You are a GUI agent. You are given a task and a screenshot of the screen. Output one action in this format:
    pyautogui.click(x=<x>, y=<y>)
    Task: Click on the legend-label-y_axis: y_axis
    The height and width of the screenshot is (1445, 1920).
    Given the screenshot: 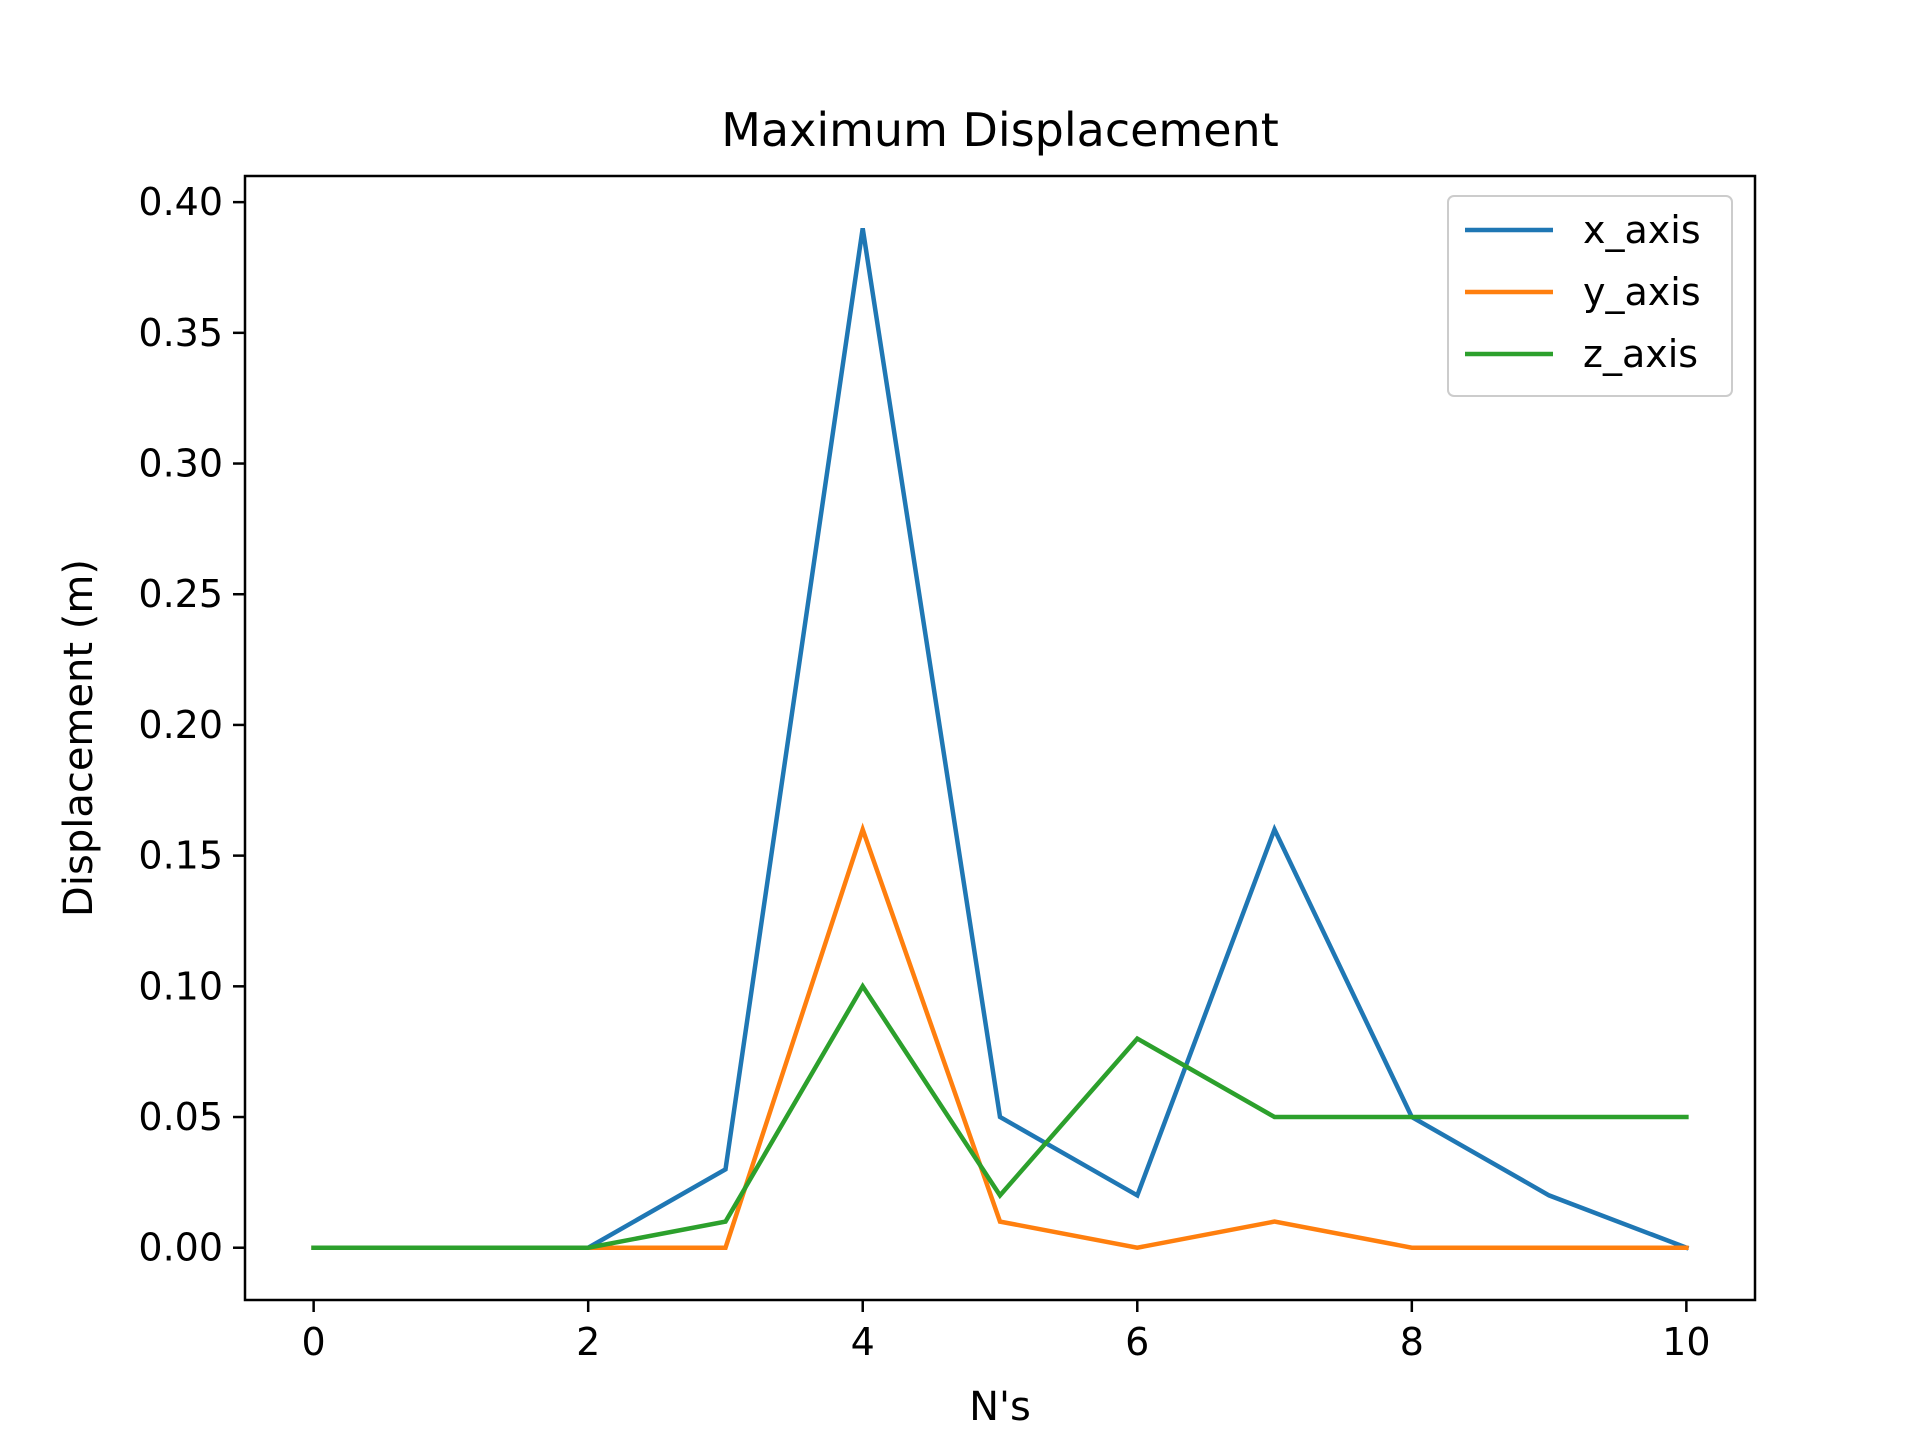 What is the action you would take?
    pyautogui.click(x=1642, y=292)
    